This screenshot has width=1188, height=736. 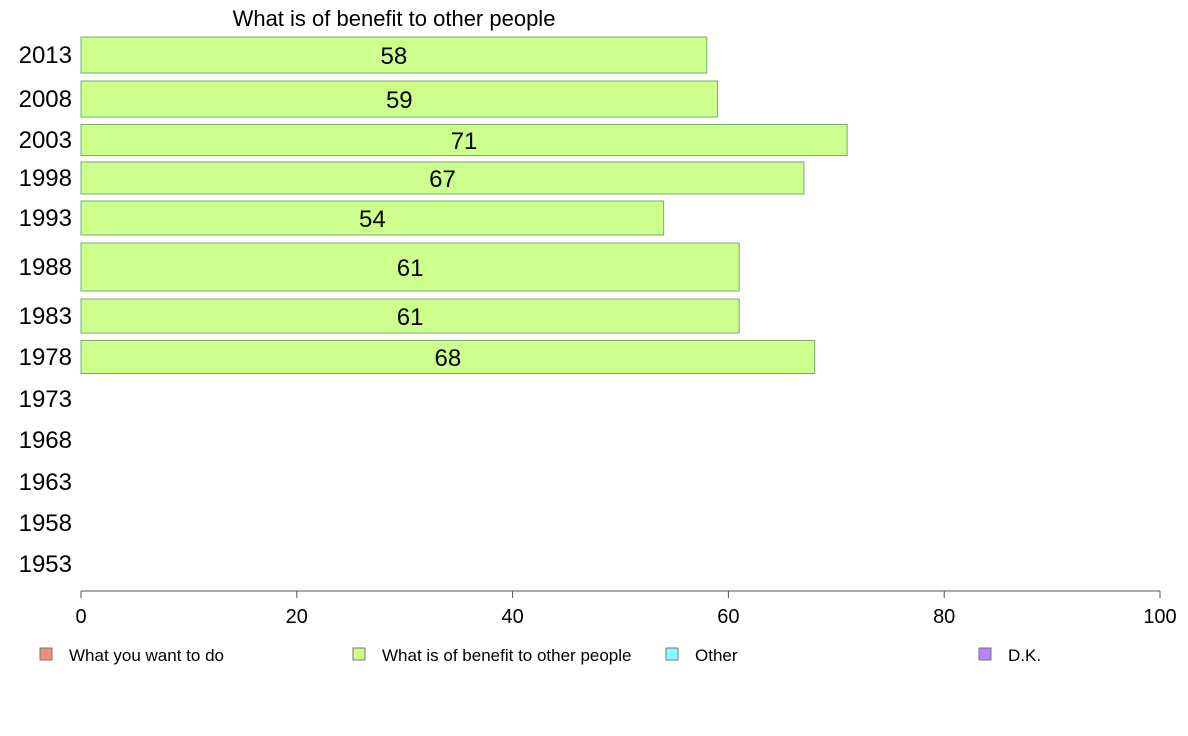 I want to click on y-tick-label: 1998, so click(x=45, y=178).